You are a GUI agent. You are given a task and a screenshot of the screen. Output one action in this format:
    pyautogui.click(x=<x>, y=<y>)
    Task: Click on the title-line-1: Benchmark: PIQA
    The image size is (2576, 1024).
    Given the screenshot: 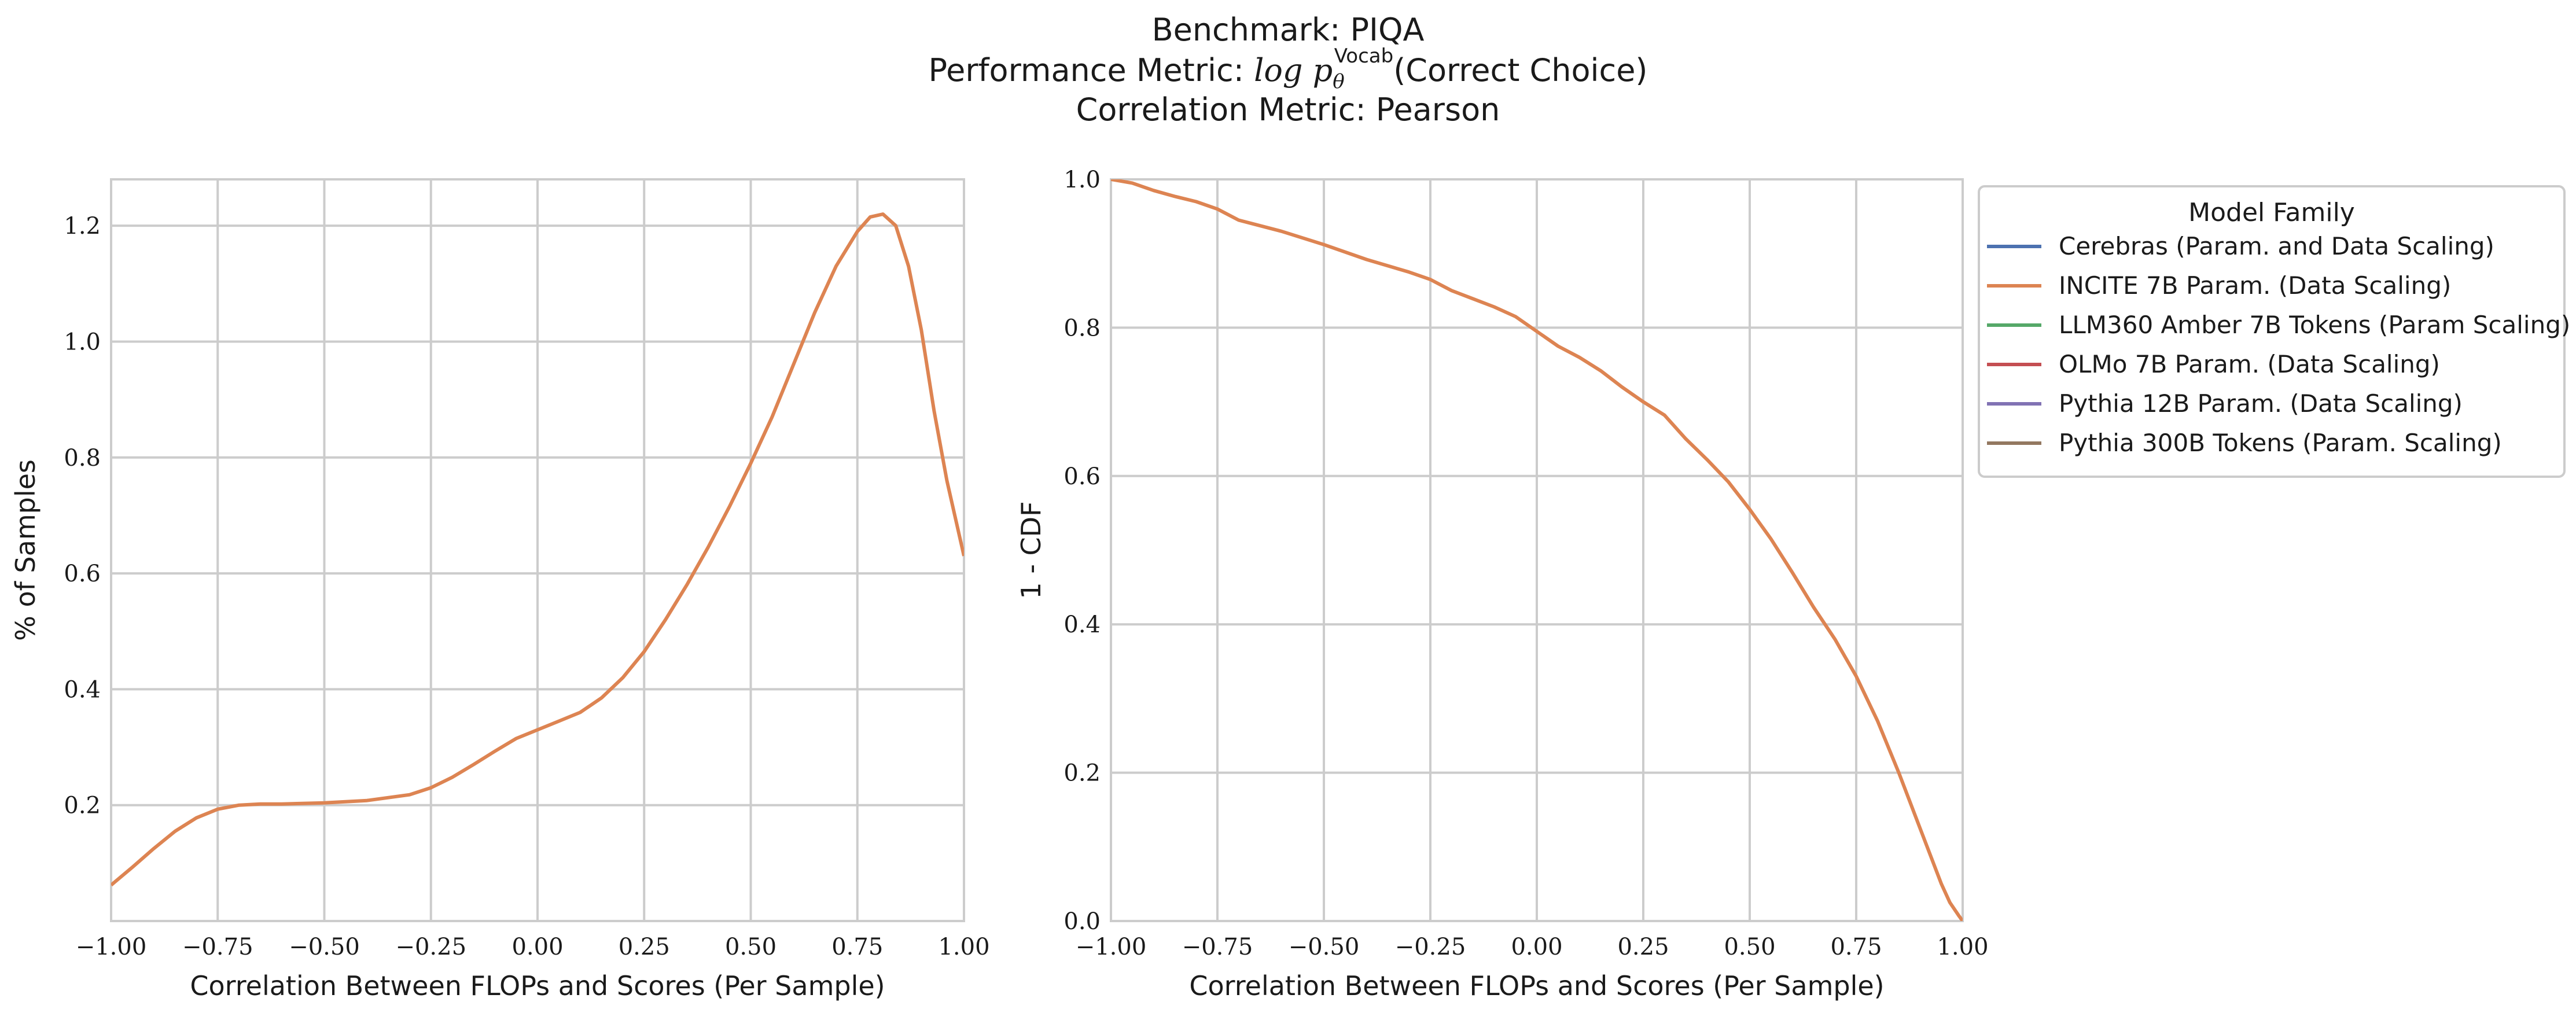 What is the action you would take?
    pyautogui.click(x=1288, y=30)
    